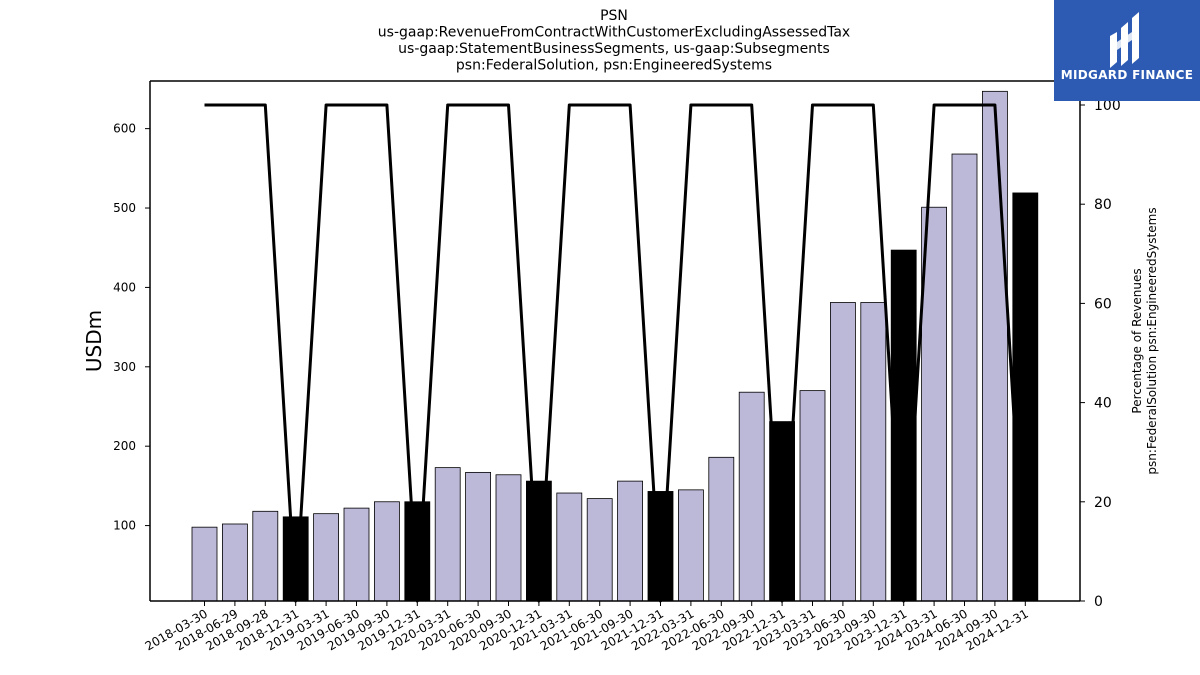 Image resolution: width=1200 pixels, height=675 pixels. What do you see at coordinates (124, 208) in the screenshot?
I see `y-tick-label: 500` at bounding box center [124, 208].